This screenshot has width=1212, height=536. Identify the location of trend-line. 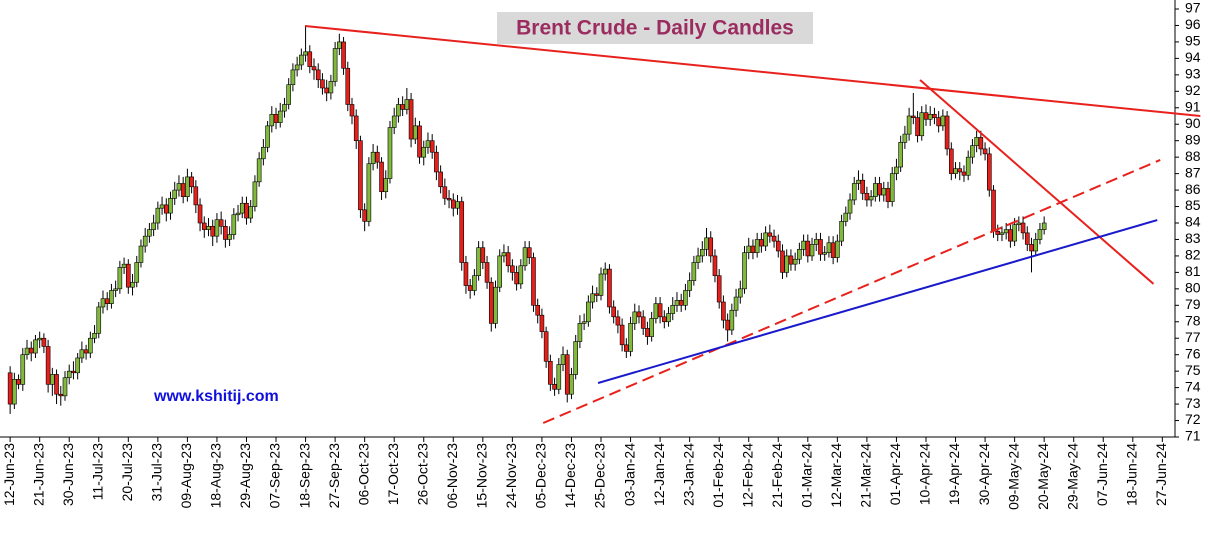
(1037, 182).